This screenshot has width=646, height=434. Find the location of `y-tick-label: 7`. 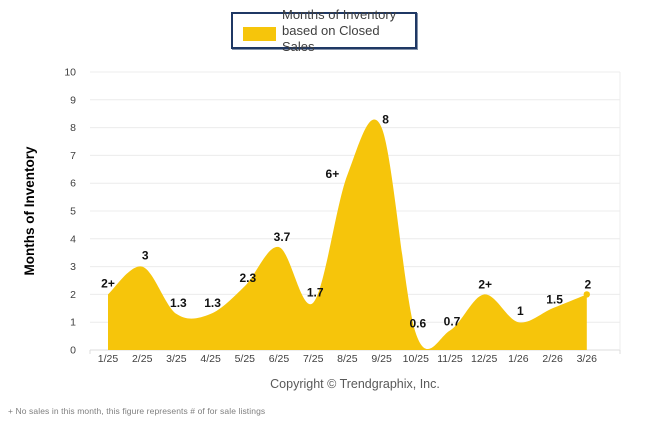

y-tick-label: 7 is located at coordinates (73, 156).